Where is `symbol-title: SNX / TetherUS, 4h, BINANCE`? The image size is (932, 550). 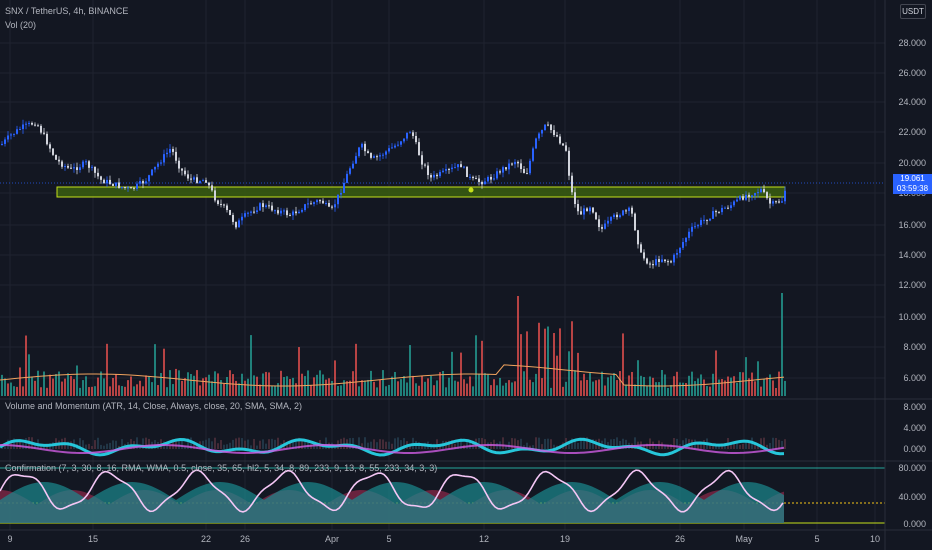 symbol-title: SNX / TetherUS, 4h, BINANCE is located at coordinates (67, 11).